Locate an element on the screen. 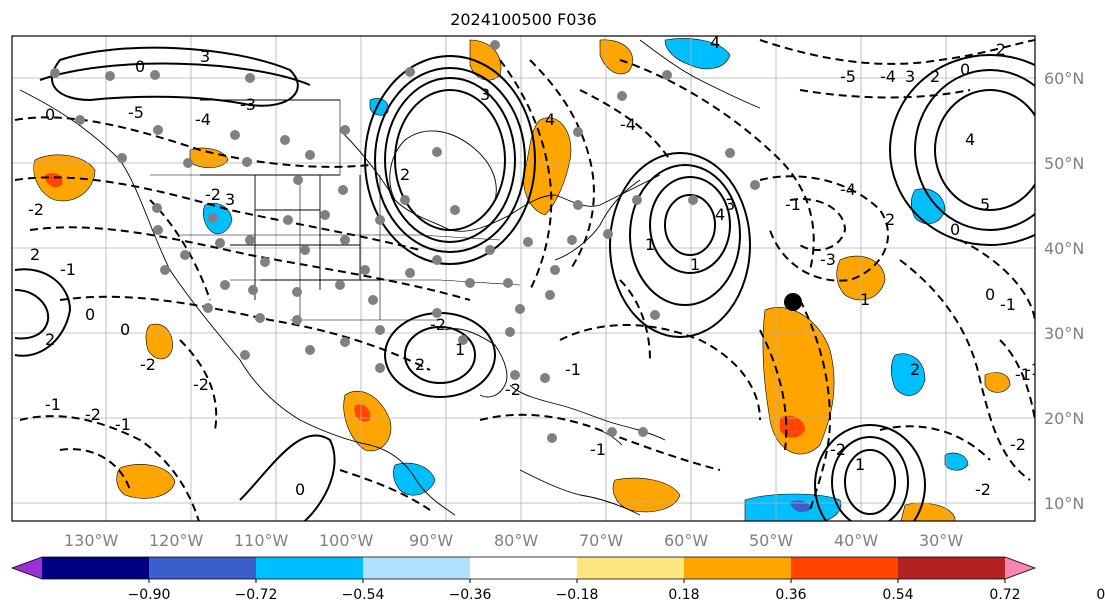 The width and height of the screenshot is (1105, 615). lon-tick-label: 90°W is located at coordinates (431, 540).